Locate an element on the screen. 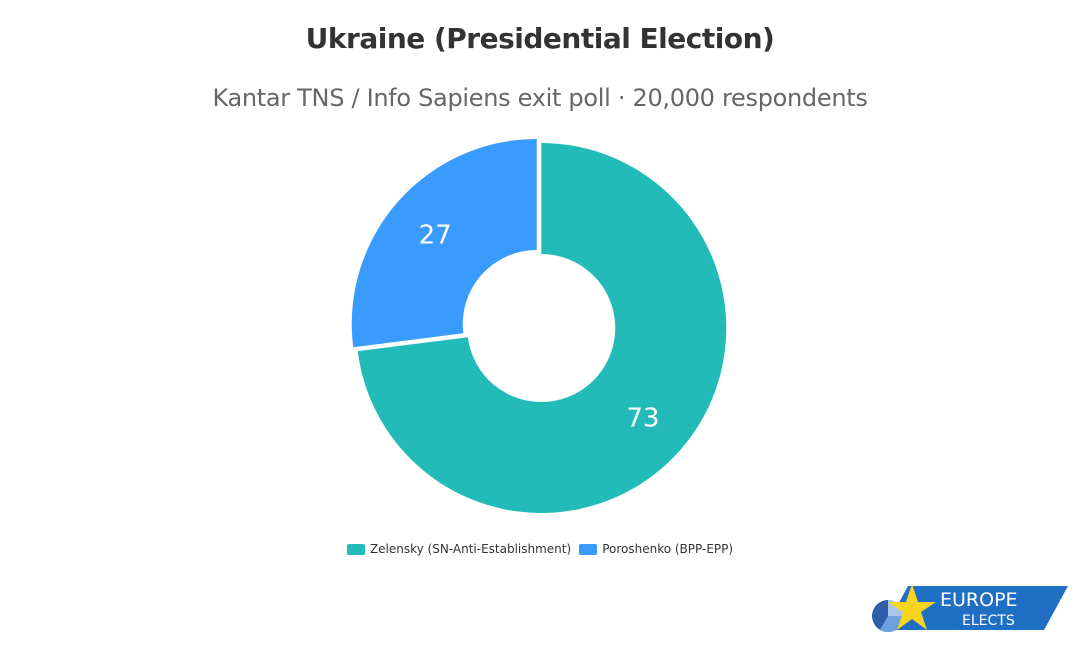 The image size is (1080, 646). chart-title: Ukraine (Presidential Election) is located at coordinates (540, 38).